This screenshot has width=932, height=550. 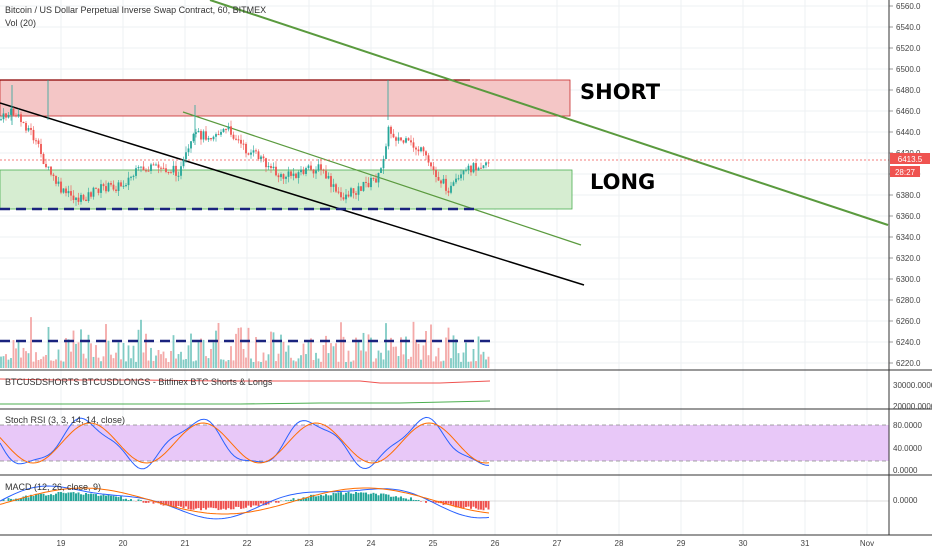 What do you see at coordinates (805, 543) in the screenshot?
I see `time-tick-label: 31` at bounding box center [805, 543].